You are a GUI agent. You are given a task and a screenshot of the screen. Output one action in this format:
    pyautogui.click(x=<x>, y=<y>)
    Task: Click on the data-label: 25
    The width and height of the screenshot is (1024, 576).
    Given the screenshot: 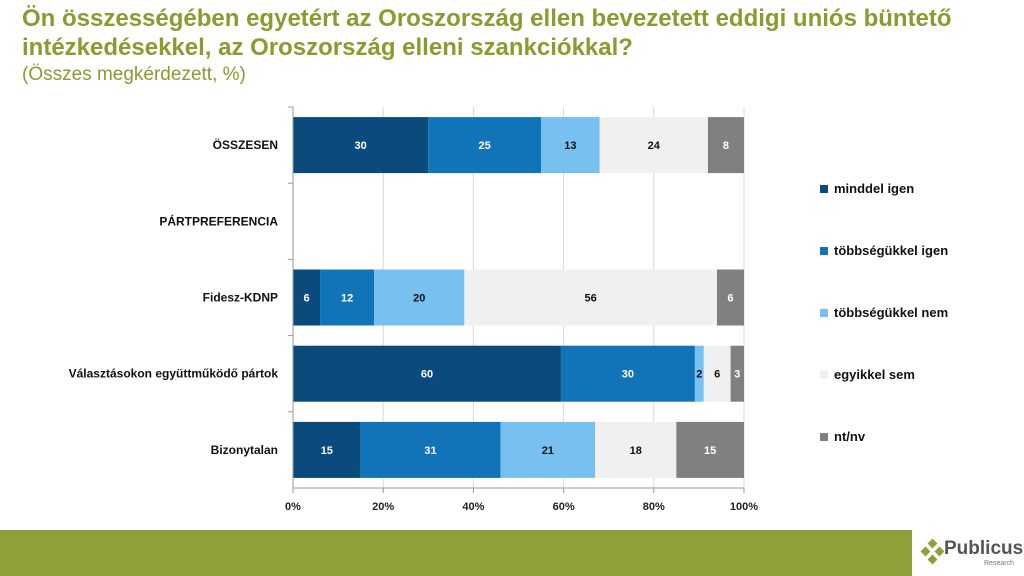 What is the action you would take?
    pyautogui.click(x=485, y=146)
    